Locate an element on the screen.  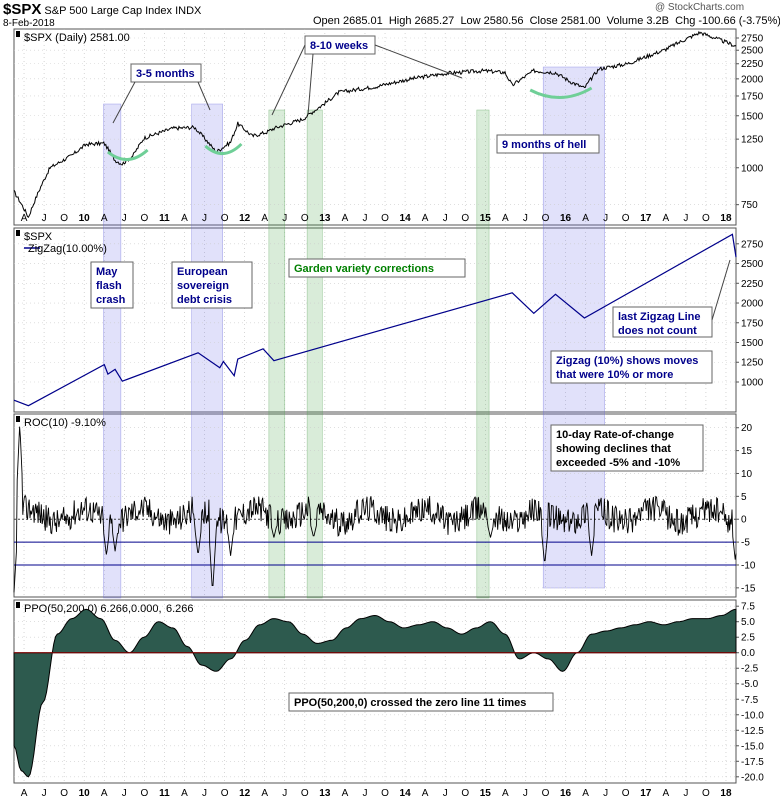
annotation-last-zigzag-box is located at coordinates (662, 322).